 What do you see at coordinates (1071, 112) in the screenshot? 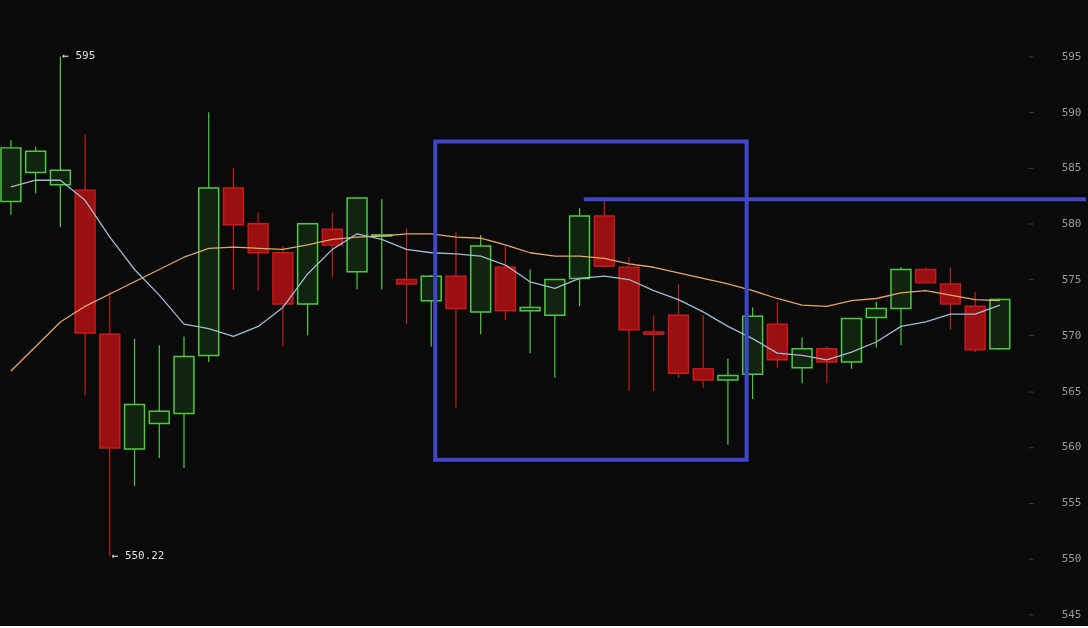
I see `y-tick-label: 590` at bounding box center [1071, 112].